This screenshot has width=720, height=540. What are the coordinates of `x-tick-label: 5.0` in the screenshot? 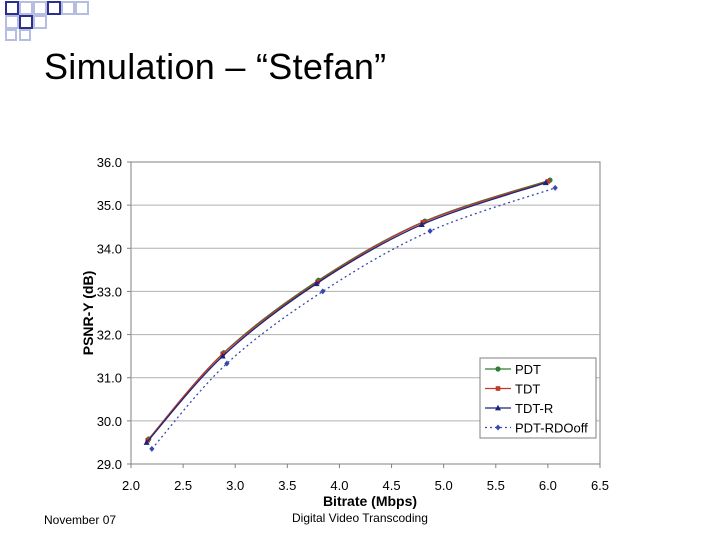 It's located at (444, 485).